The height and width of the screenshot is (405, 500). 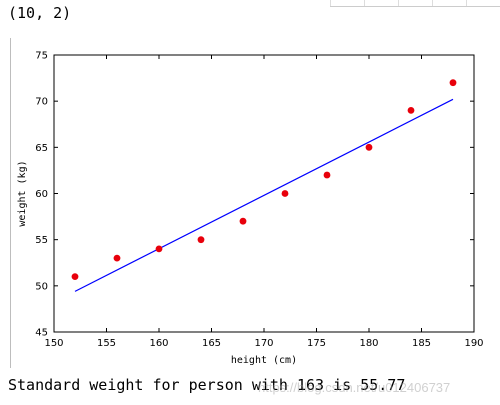 What do you see at coordinates (354, 387) in the screenshot?
I see `watermark-text: https://blog.csdn.net/u012406737` at bounding box center [354, 387].